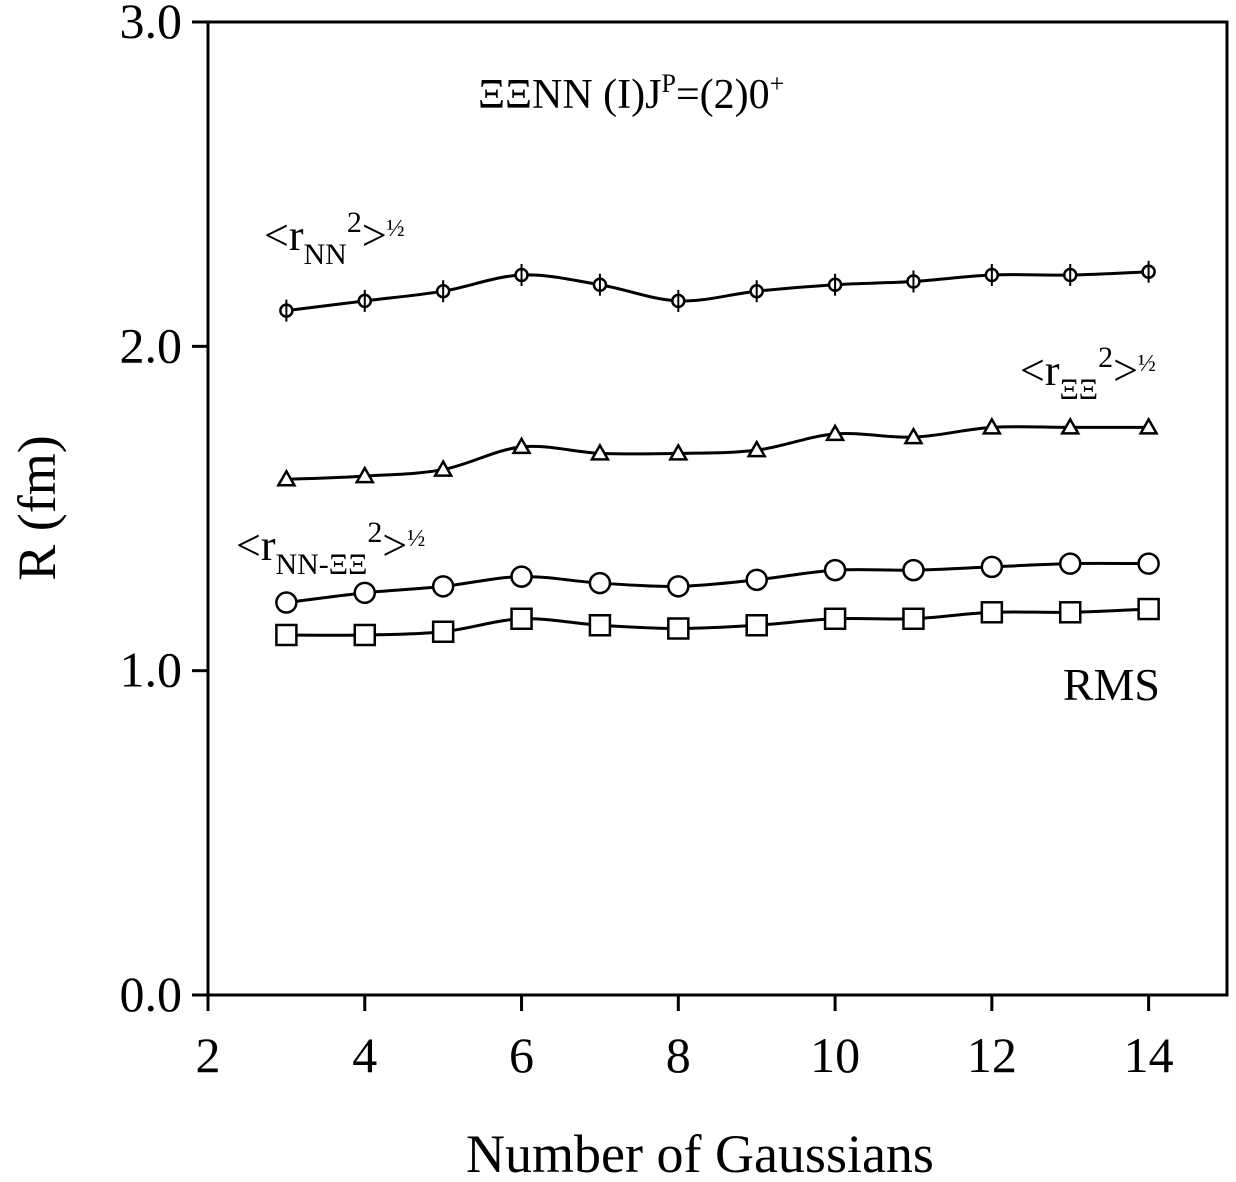 The image size is (1236, 1182). I want to click on x-tick-label: 2, so click(208, 1055).